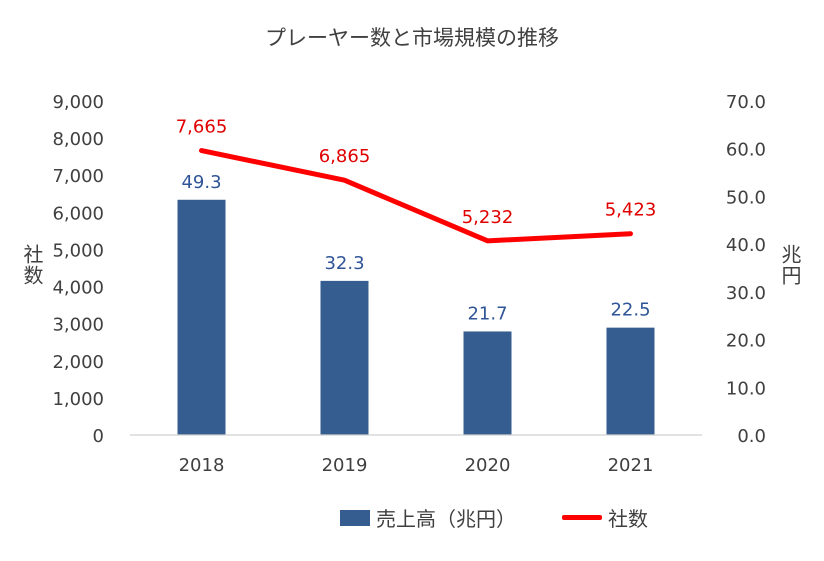 Image resolution: width=824 pixels, height=561 pixels. I want to click on y-left-tick-label: 3,000, so click(78, 325).